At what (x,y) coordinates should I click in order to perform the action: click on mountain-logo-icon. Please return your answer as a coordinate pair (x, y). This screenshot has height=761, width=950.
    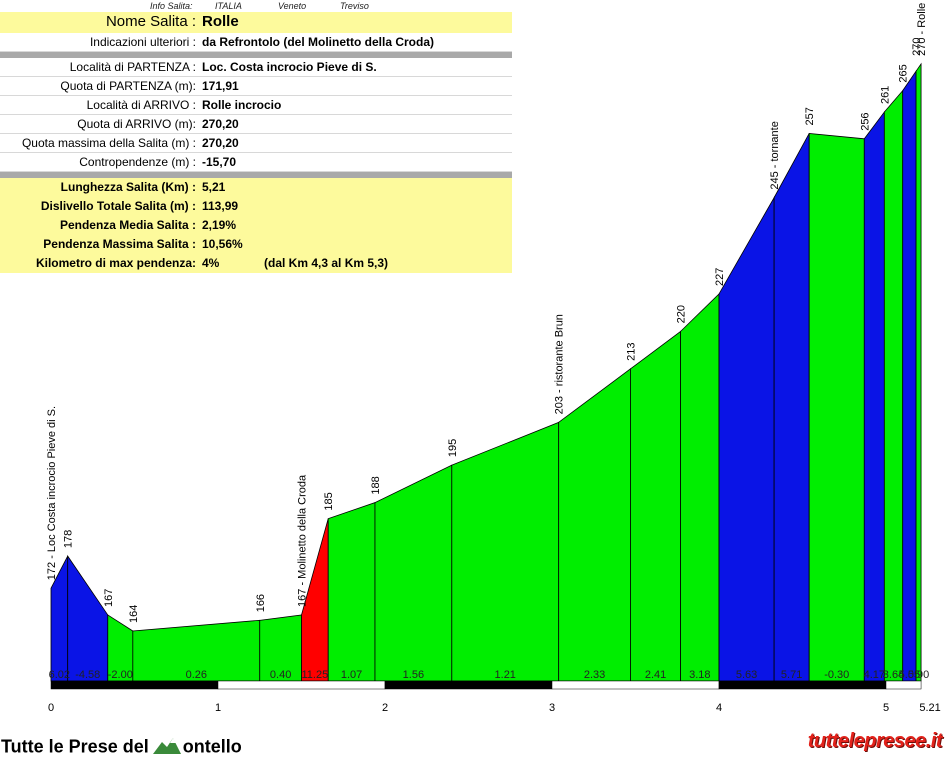
    Looking at the image, I should click on (167, 747).